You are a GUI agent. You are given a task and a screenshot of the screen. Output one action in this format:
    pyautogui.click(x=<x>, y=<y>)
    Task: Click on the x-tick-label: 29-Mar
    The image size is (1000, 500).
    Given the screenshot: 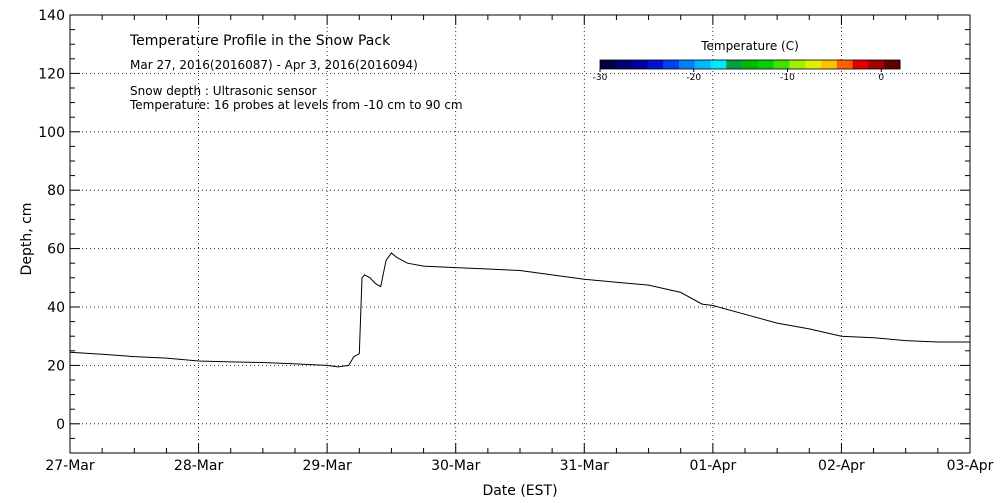 What is the action you would take?
    pyautogui.click(x=328, y=466)
    